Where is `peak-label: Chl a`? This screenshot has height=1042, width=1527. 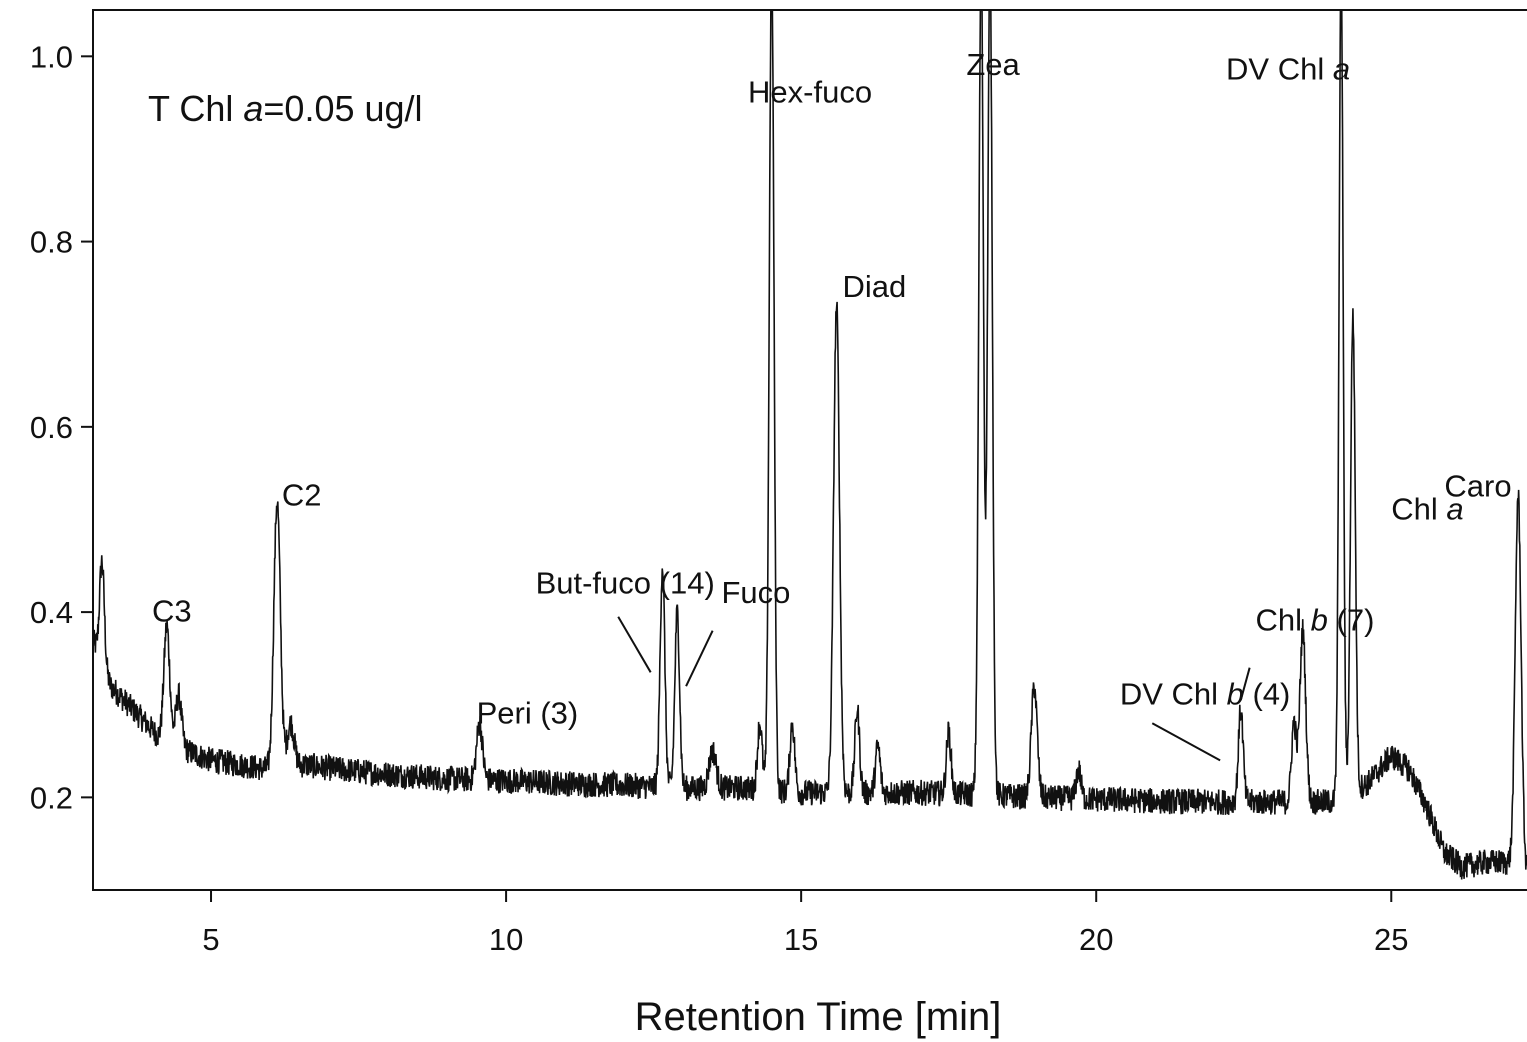
peak-label: Chl a is located at coordinates (1427, 508).